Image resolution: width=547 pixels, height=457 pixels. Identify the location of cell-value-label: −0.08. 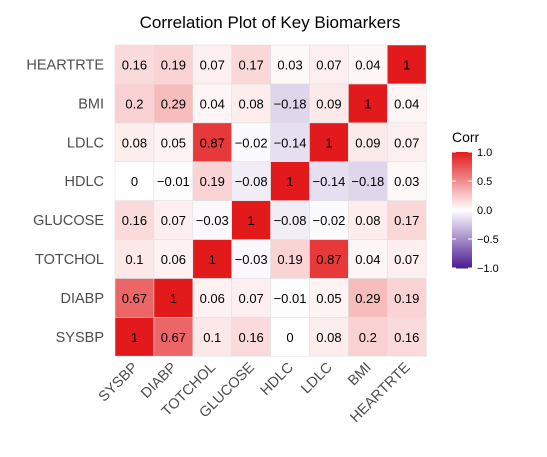
(290, 220).